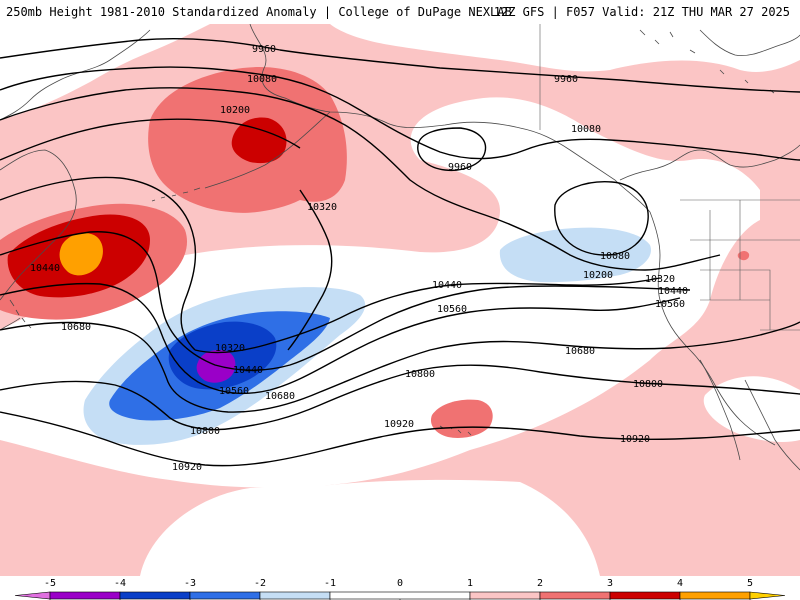  I want to click on colorbar-tick-label: -1, so click(330, 583).